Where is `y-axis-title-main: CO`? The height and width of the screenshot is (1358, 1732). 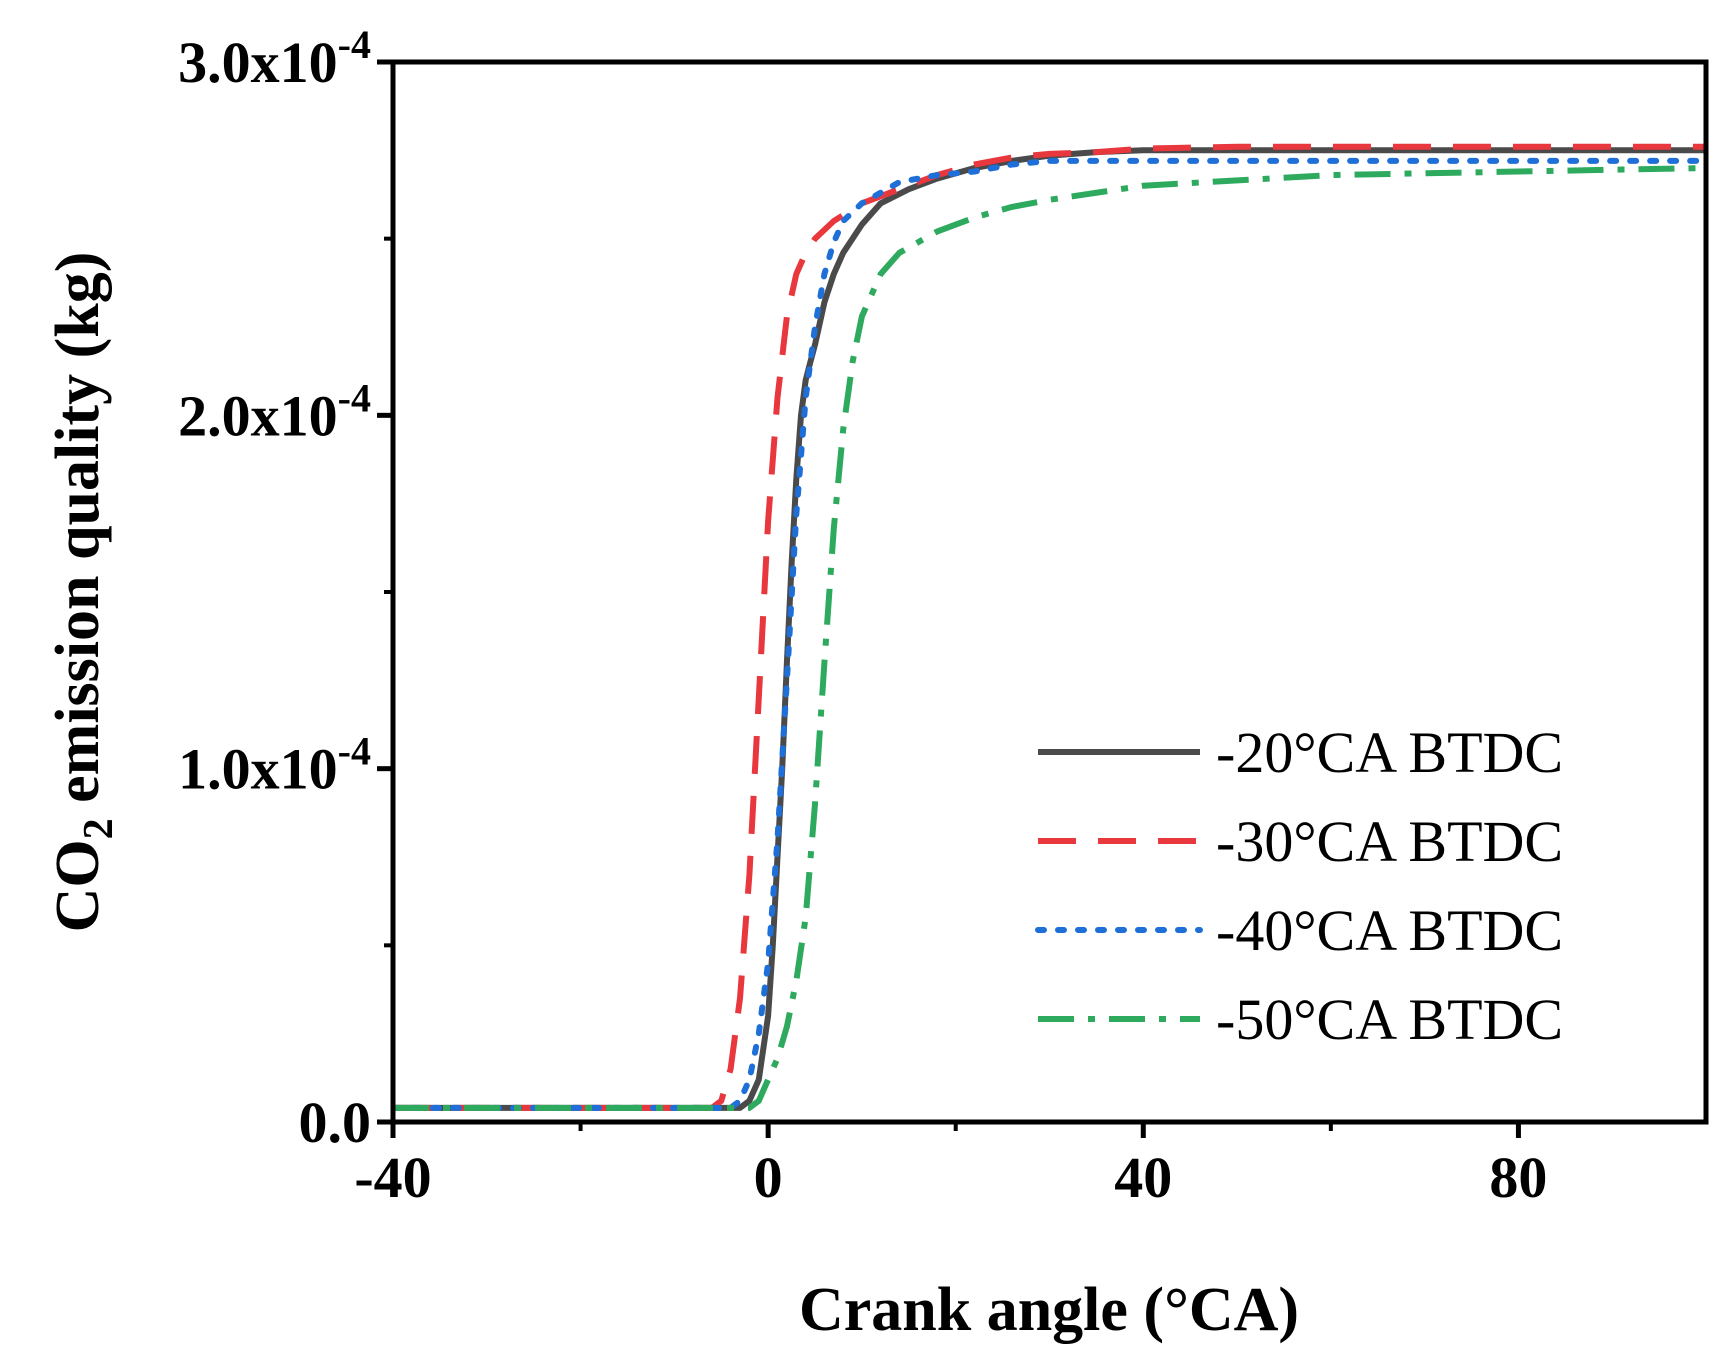
y-axis-title-main: CO is located at coordinates (78, 885).